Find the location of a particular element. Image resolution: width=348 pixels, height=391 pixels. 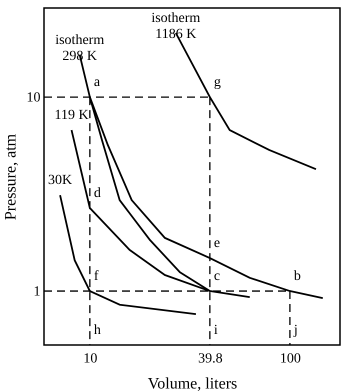

annotation: j is located at coordinates (295, 330).